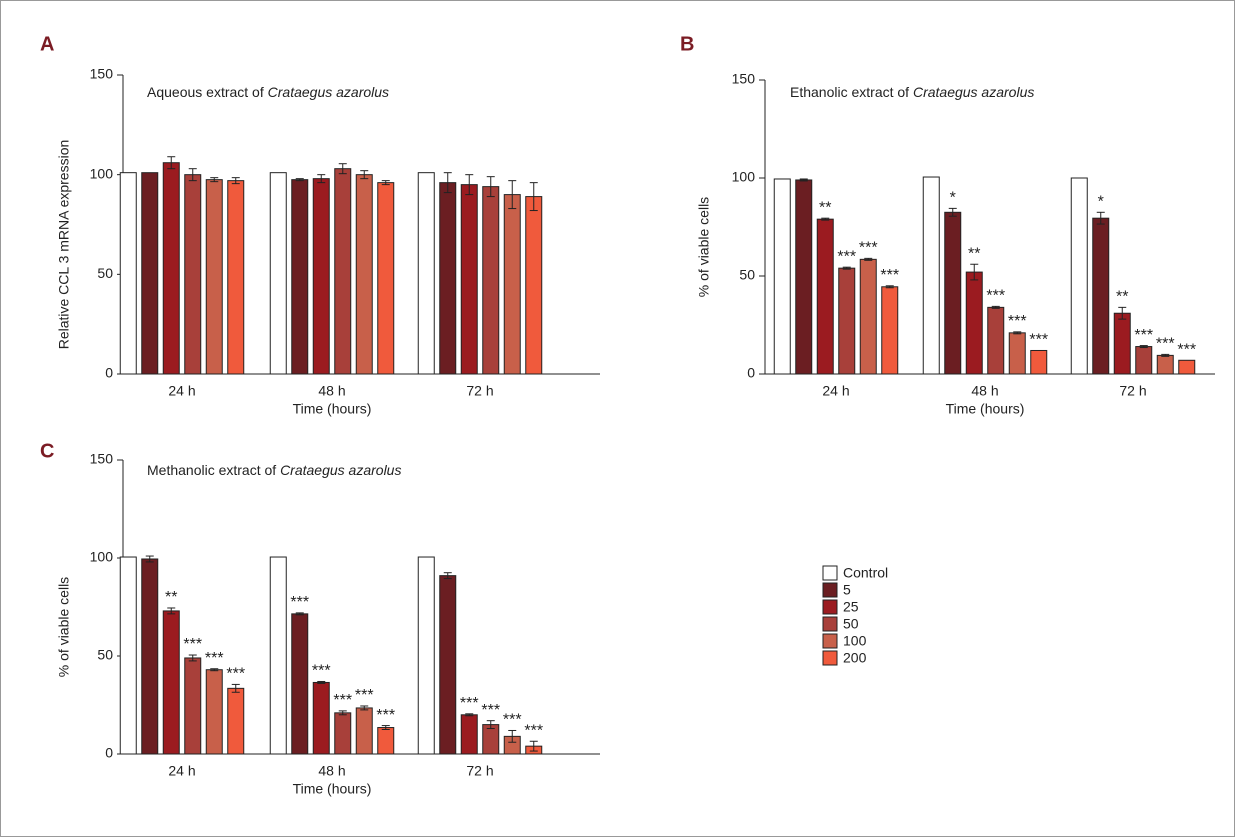 The height and width of the screenshot is (837, 1235). What do you see at coordinates (47, 44) in the screenshot?
I see `panel-label: A` at bounding box center [47, 44].